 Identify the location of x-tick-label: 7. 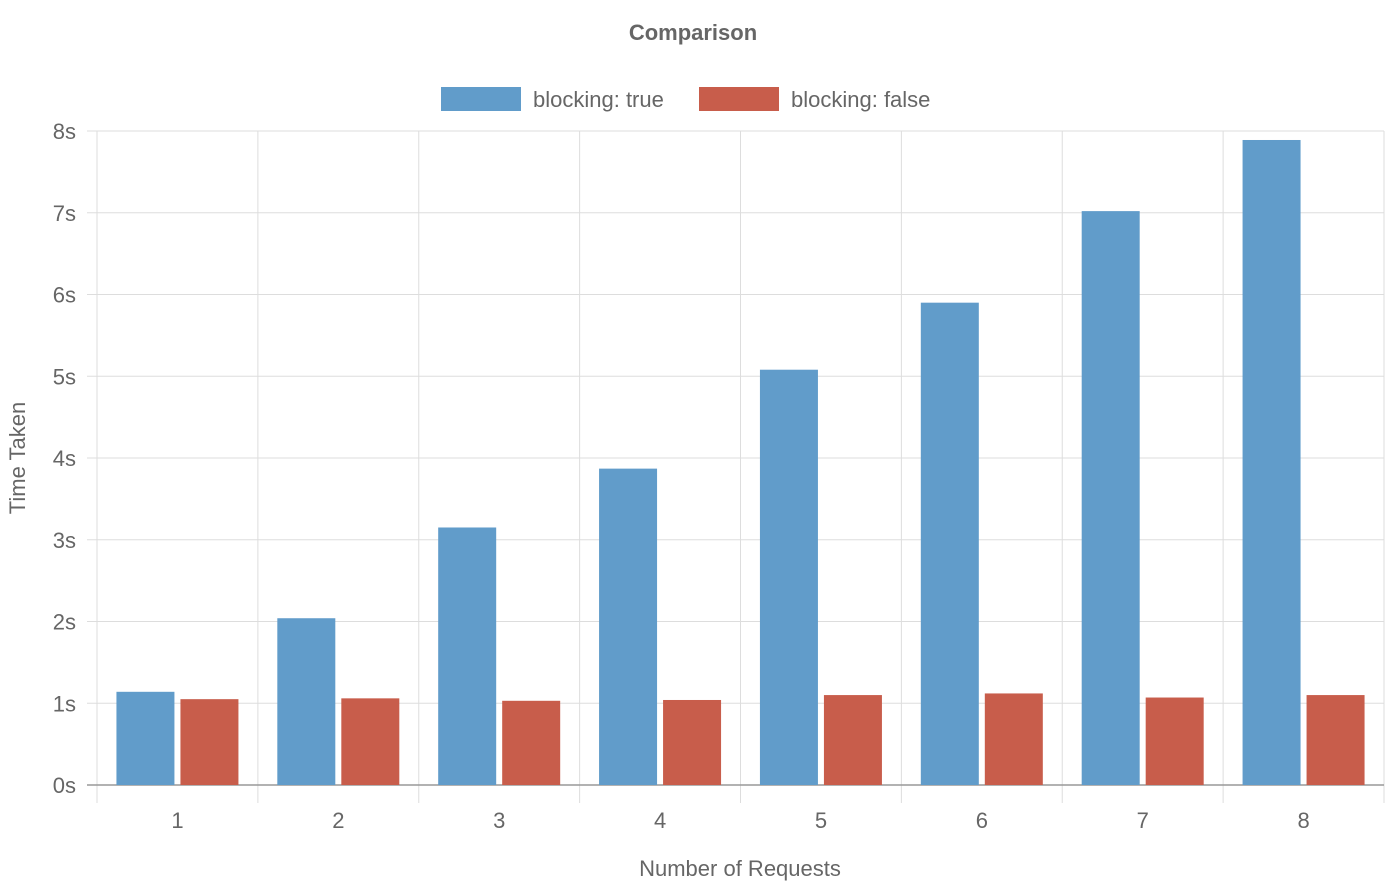
(1143, 820).